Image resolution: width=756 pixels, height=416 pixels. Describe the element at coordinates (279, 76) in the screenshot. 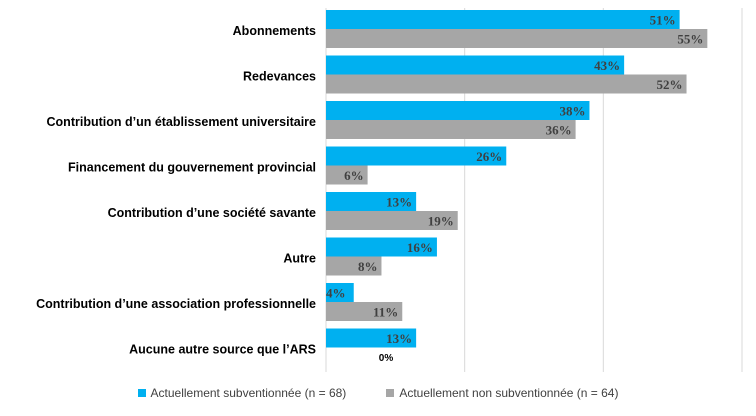

I see `category-label: Redevances` at that location.